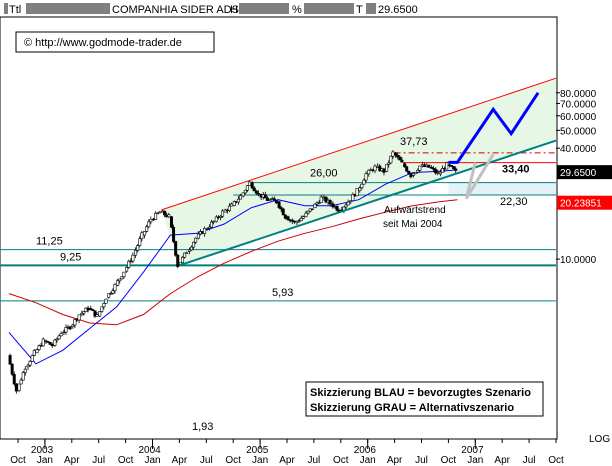  I want to click on trend-note: Aufwärtstrend seit Mai 2004, so click(414, 217).